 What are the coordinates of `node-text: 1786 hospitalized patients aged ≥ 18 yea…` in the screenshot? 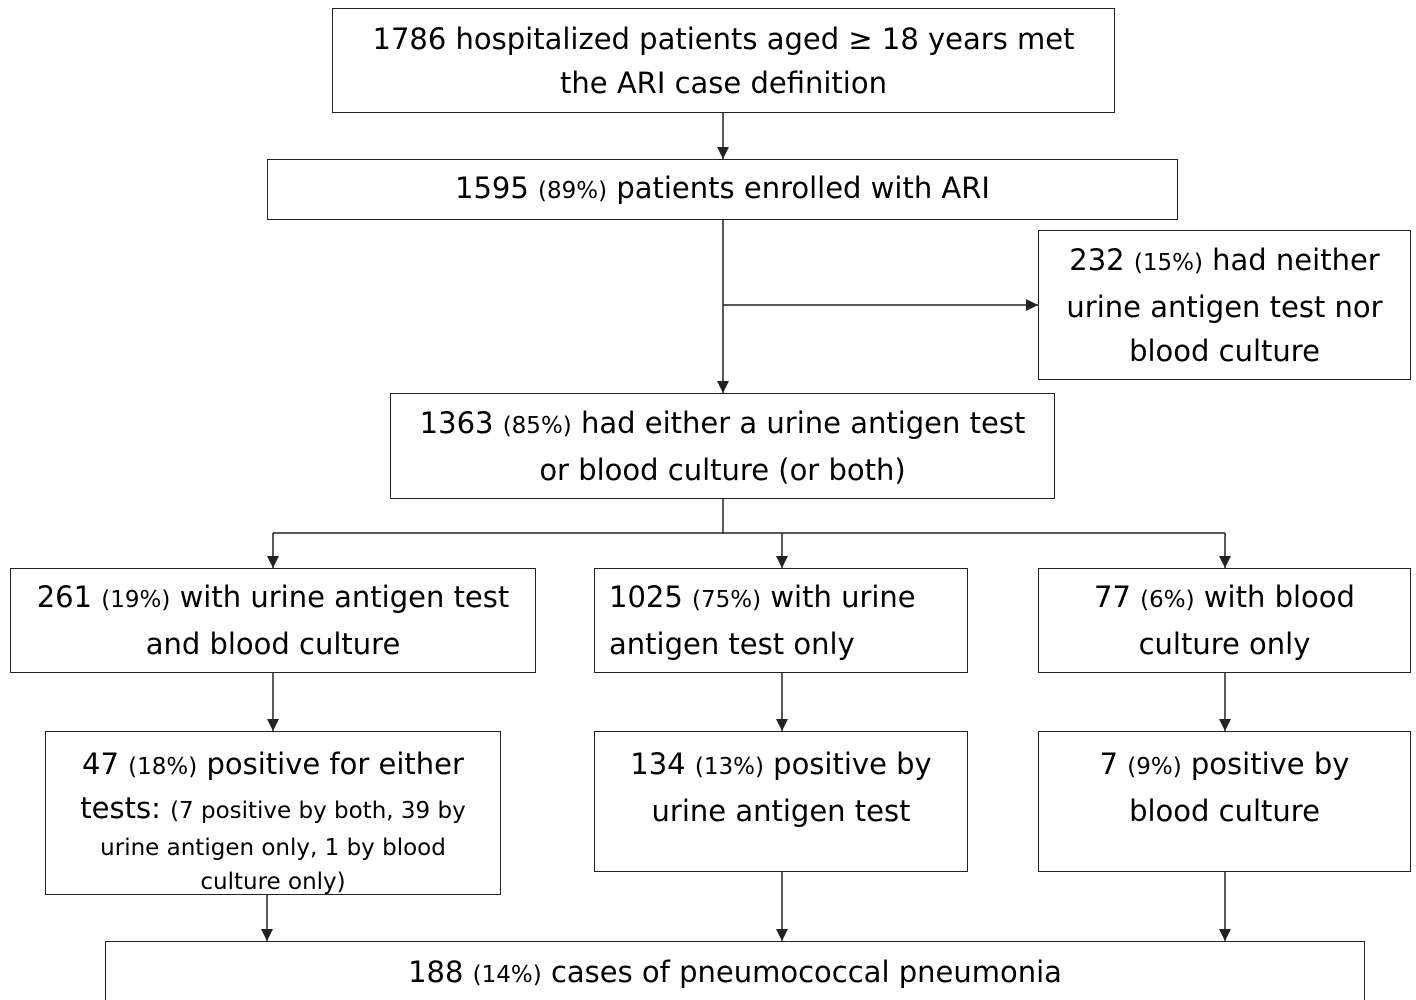 It's located at (723, 38).